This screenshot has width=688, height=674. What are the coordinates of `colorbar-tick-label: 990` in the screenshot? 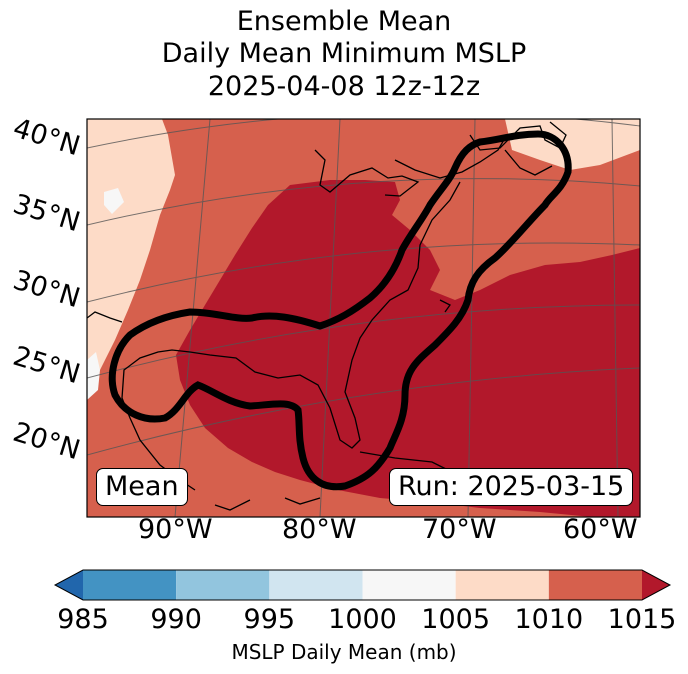 It's located at (176, 619).